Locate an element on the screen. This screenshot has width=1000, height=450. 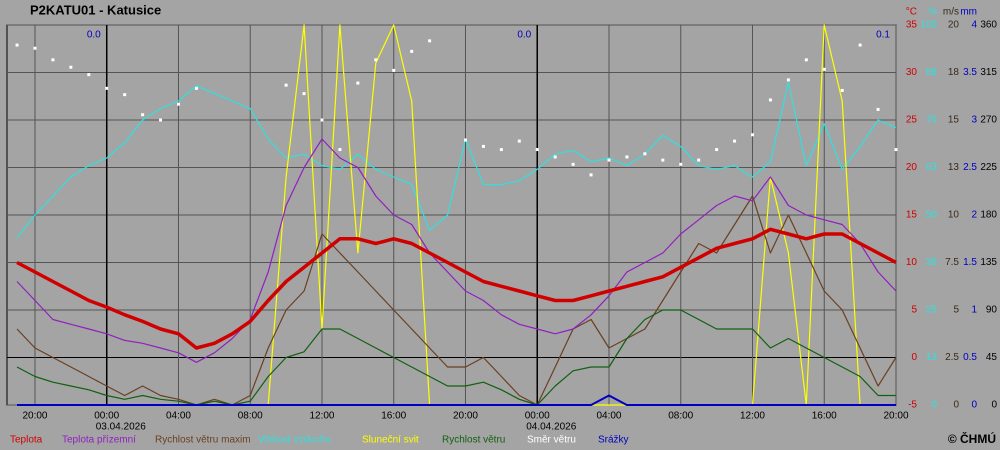
date-label: 04.04.2026 is located at coordinates (551, 427).